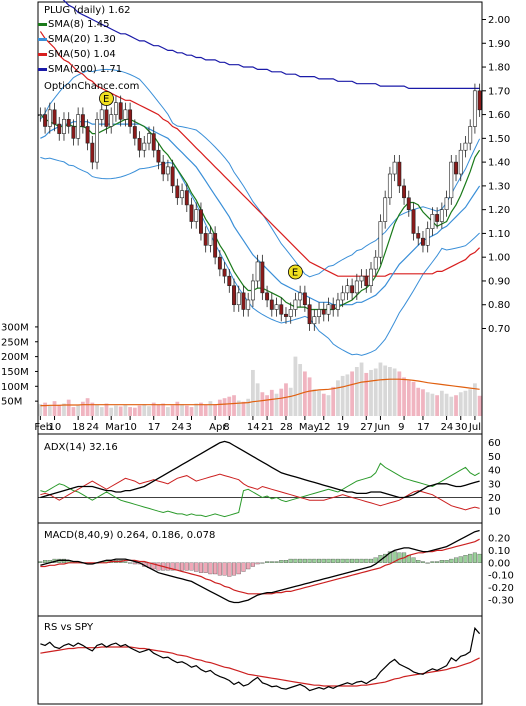 Image resolution: width=526 pixels, height=706 pixels. What do you see at coordinates (189, 427) in the screenshot?
I see `date-tick-label: 3` at bounding box center [189, 427].